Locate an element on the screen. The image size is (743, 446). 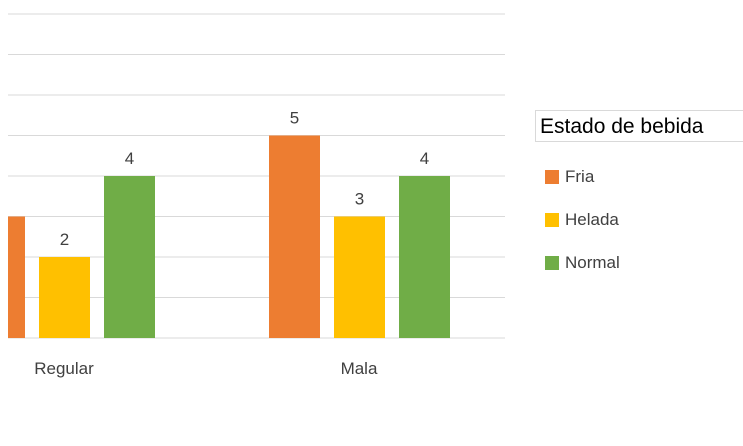
legend: Fria Helada Normal is located at coordinates (582, 219).